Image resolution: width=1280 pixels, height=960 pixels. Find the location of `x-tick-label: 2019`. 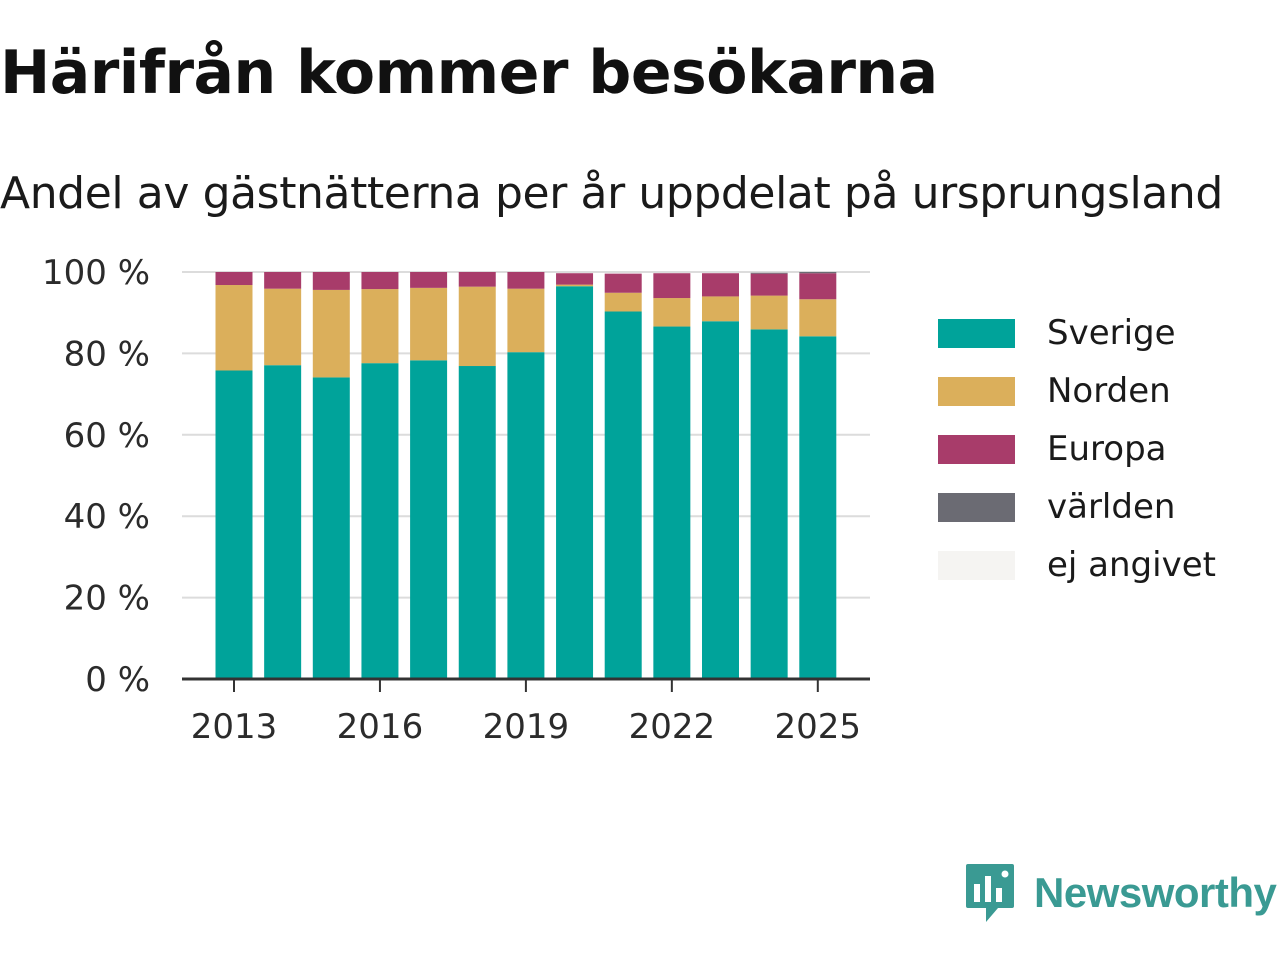

x-tick-label: 2019 is located at coordinates (526, 727).